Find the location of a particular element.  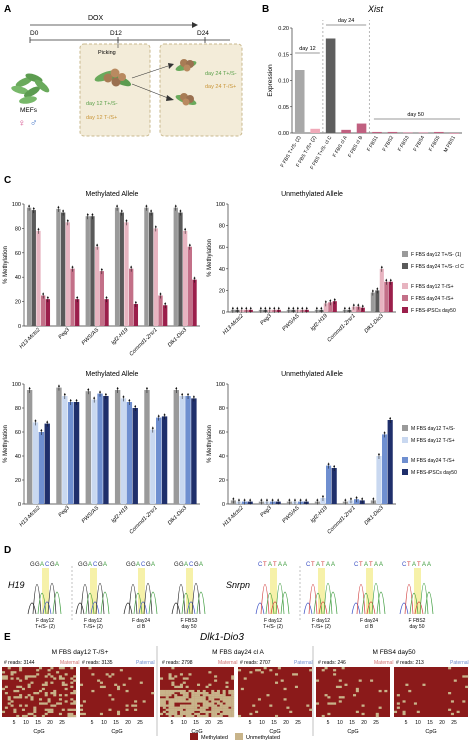

highlight-band is located at coordinates (45, 591).